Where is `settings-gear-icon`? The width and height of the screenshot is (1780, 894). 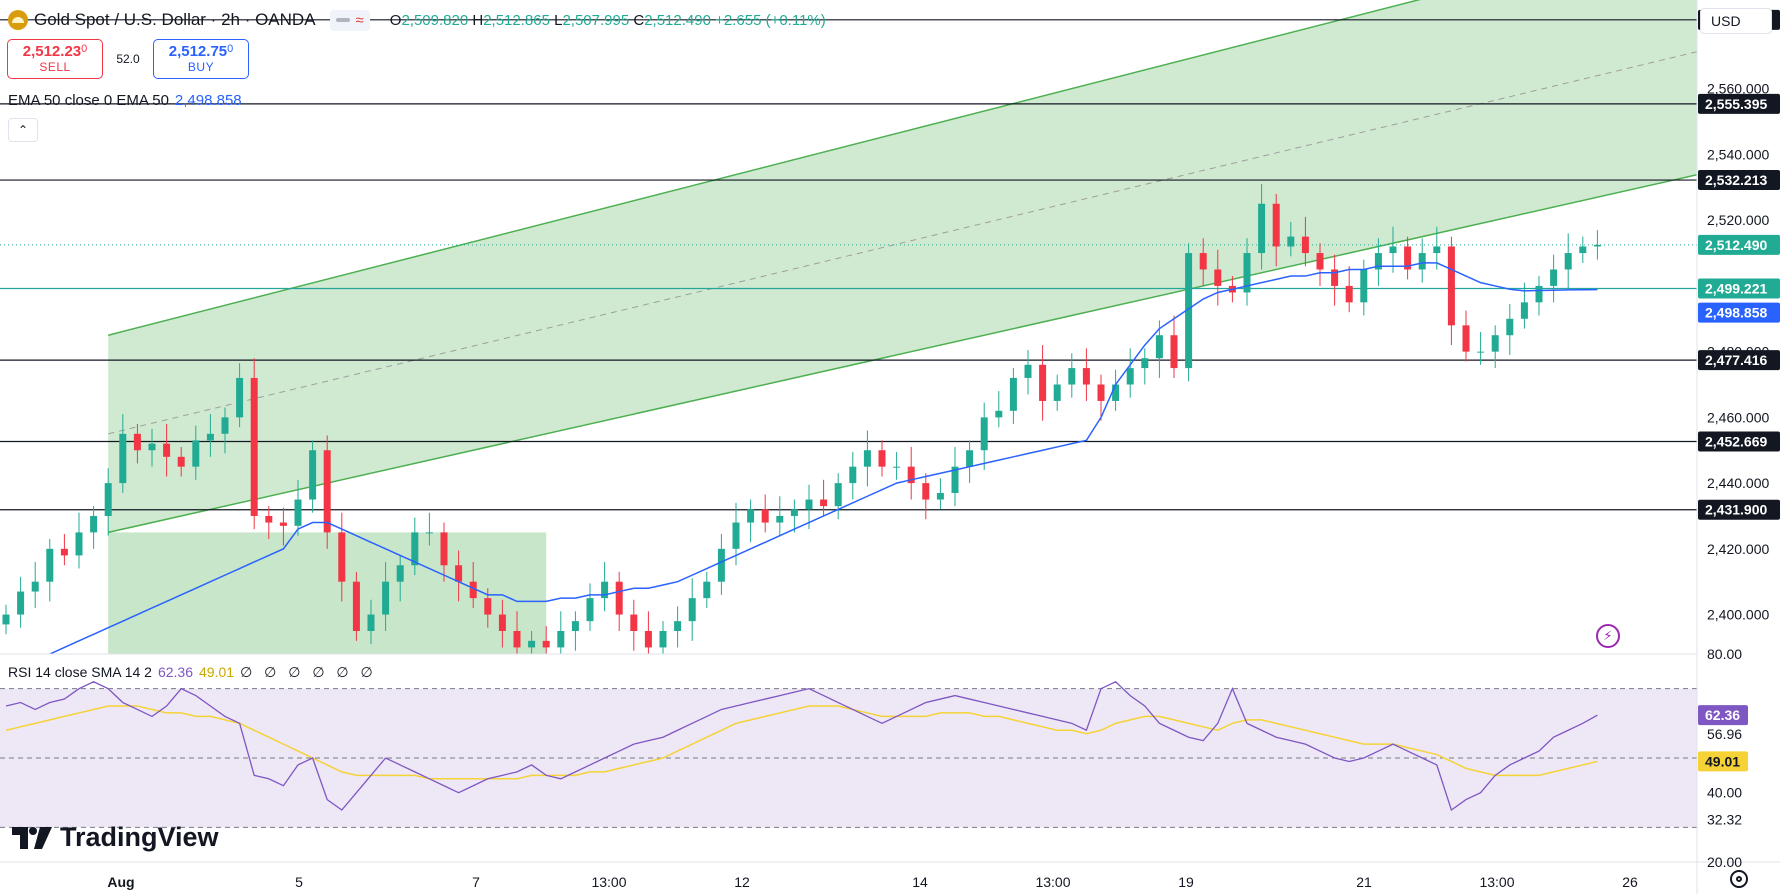
settings-gear-icon is located at coordinates (1739, 879).